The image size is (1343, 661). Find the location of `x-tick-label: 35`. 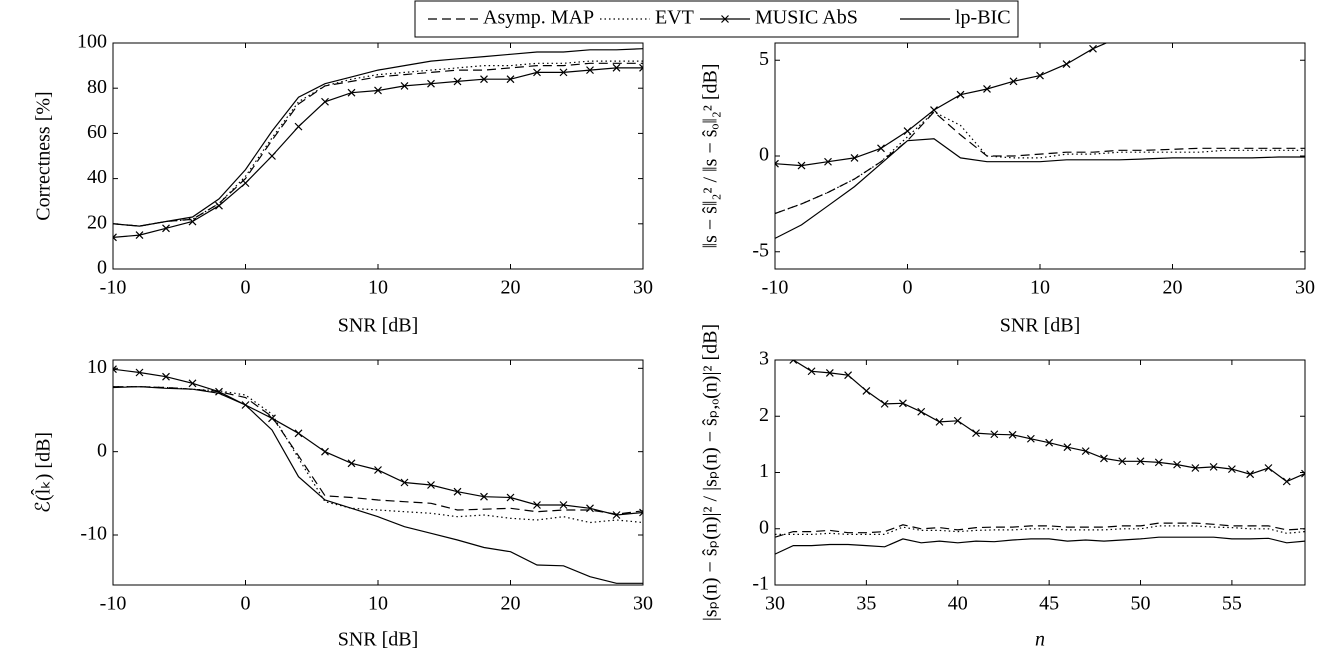

x-tick-label: 35 is located at coordinates (866, 604).